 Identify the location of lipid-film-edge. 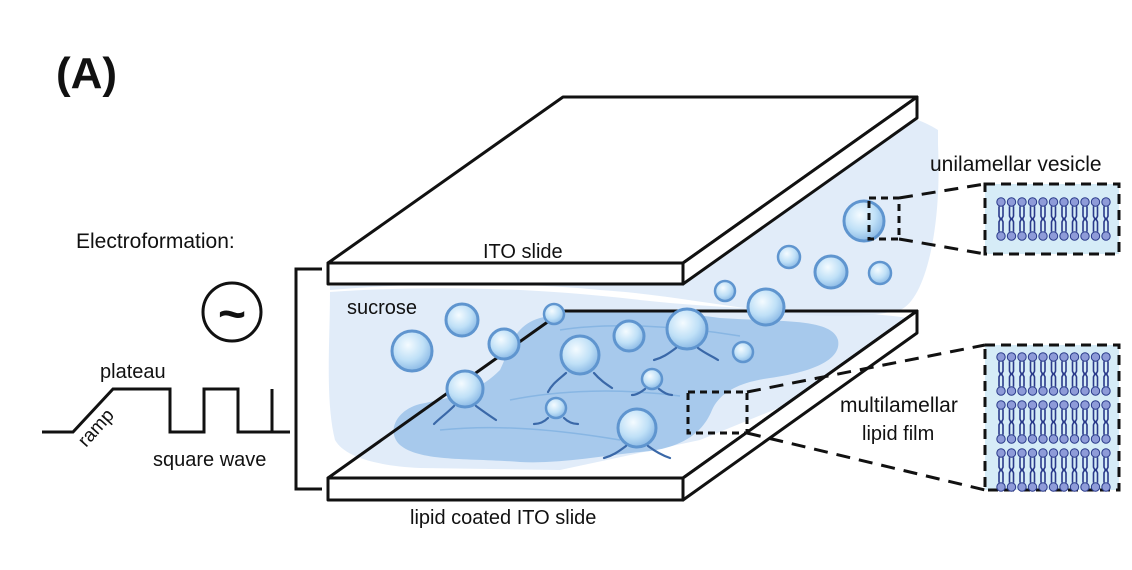
(590, 382).